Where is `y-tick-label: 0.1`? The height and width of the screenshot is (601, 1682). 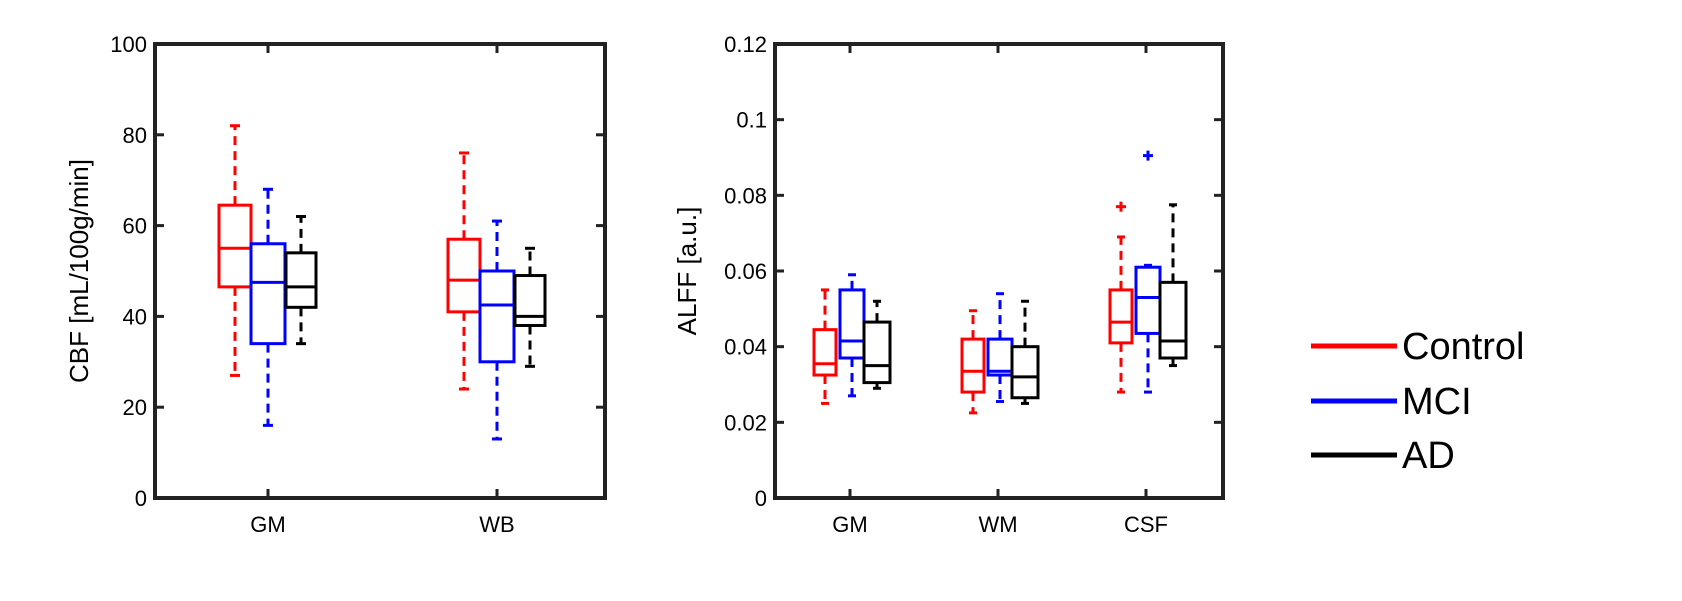
y-tick-label: 0.1 is located at coordinates (751, 120).